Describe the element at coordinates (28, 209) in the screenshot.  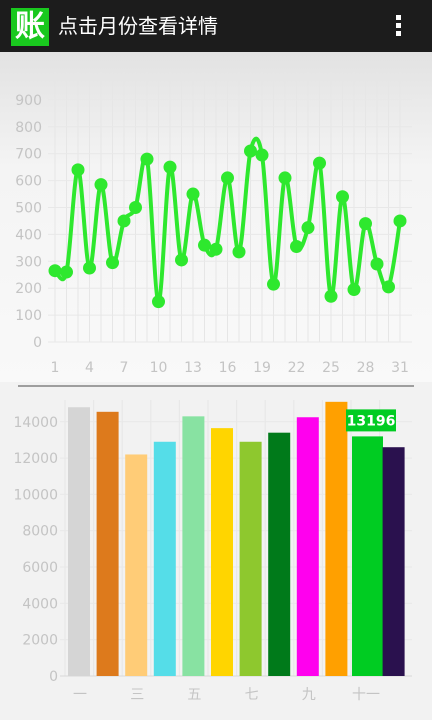
I see `line-ytick-label: 500` at that location.